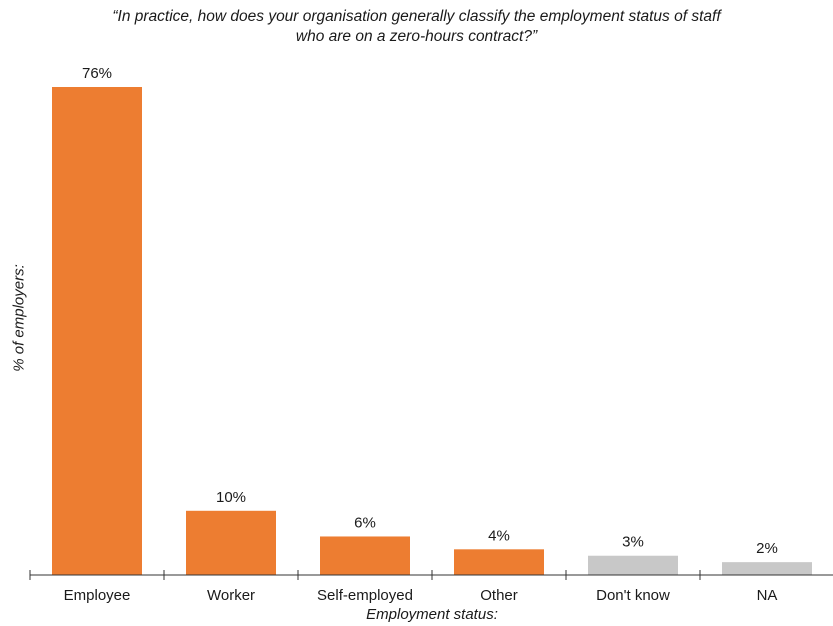  I want to click on category-label-2: Self-employed, so click(365, 595).